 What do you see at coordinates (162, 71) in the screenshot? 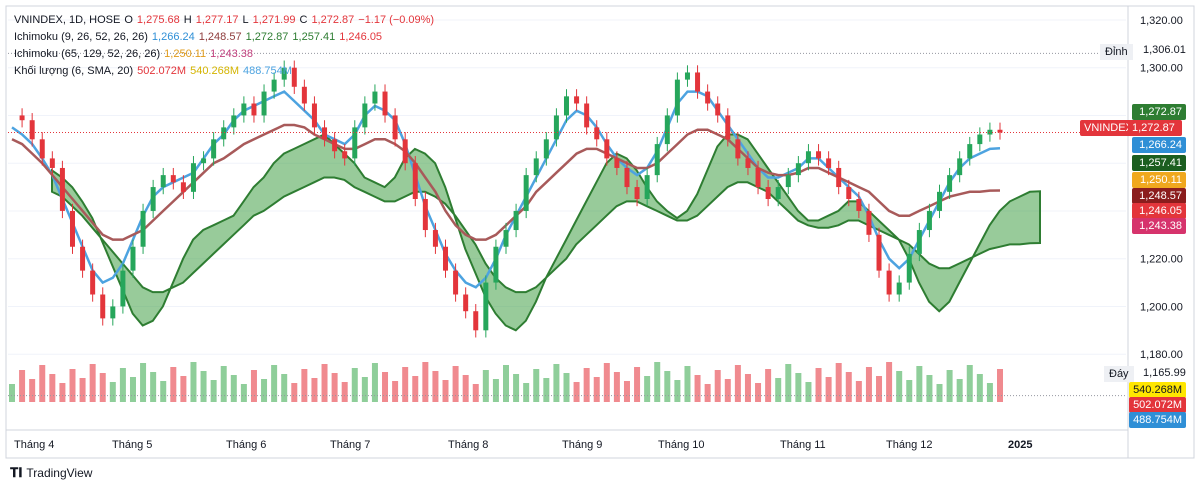
I see `legend-vol-v1: 502.072M` at bounding box center [162, 71].